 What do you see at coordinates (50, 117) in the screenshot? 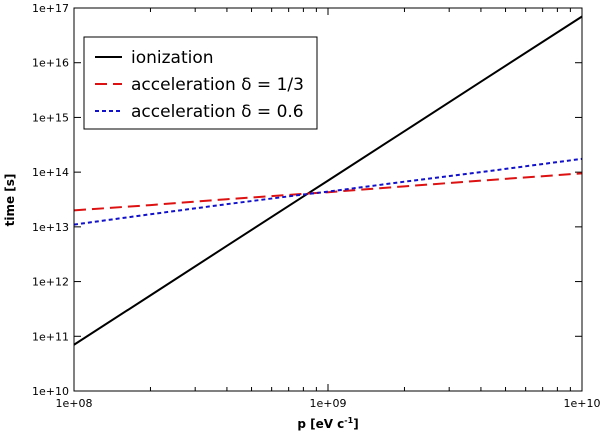
I see `y-tick-label: 1e+15` at bounding box center [50, 117].